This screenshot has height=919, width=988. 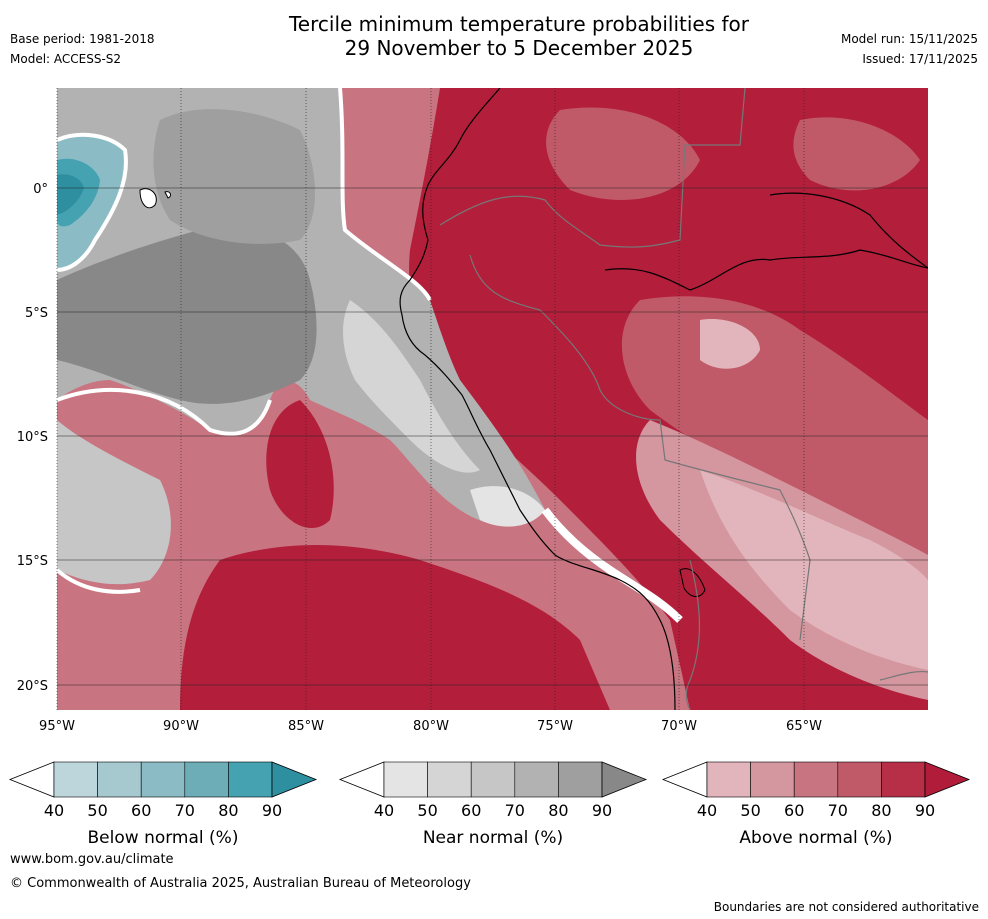 I want to click on meta-left: Base period: 1981-2018 Model: ACCESS-S2, so click(x=82, y=52).